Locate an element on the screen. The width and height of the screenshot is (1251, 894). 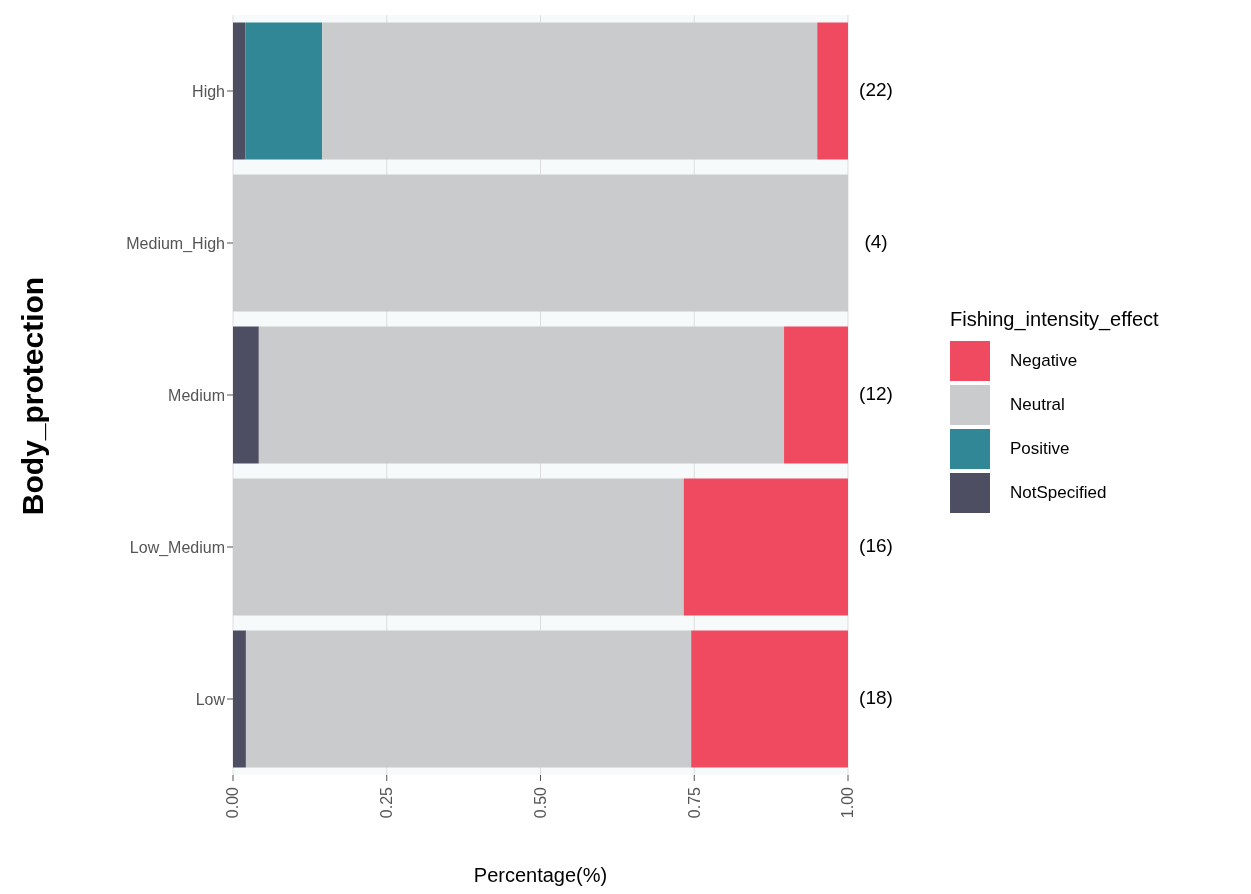
text: (12) is located at coordinates (876, 394).